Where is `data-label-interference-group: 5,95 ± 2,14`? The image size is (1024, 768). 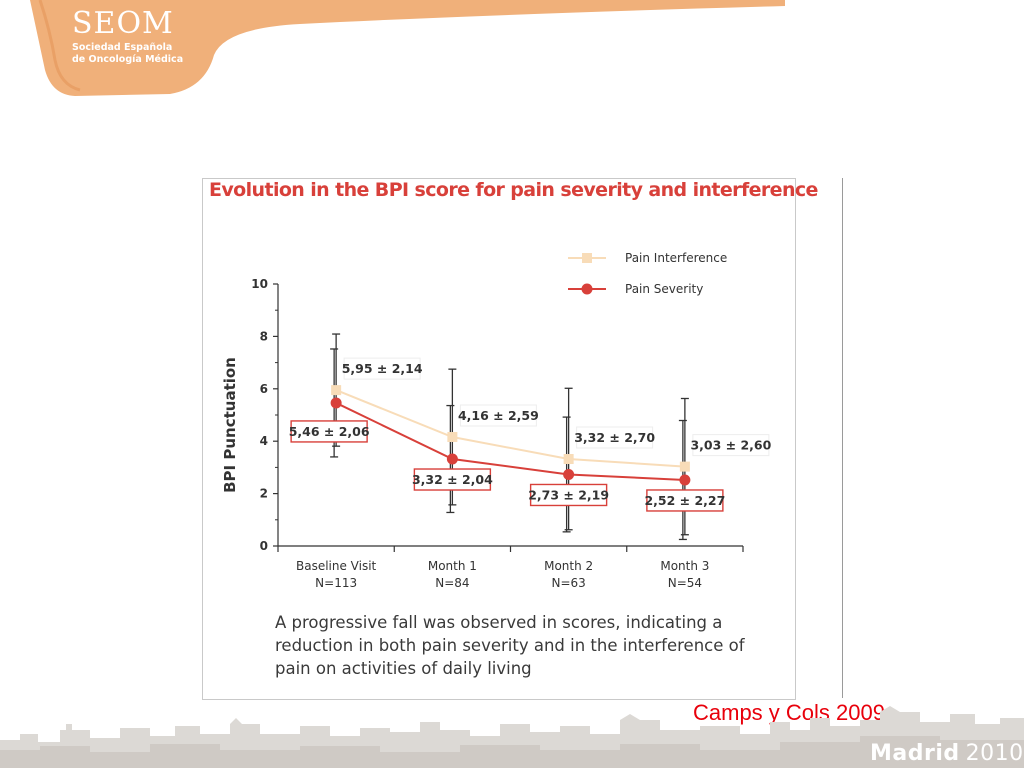 data-label-interference-group: 5,95 ± 2,14 is located at coordinates (382, 368).